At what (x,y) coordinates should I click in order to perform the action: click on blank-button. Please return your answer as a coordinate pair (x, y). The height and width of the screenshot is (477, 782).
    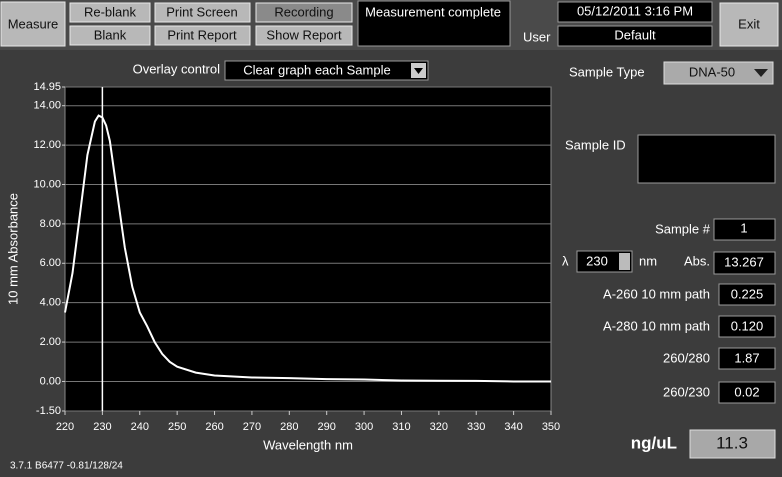
    Looking at the image, I should click on (110, 35).